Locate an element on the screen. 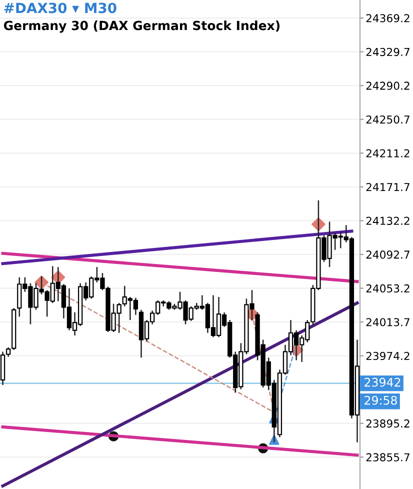  y-tick-label: 24171.7 is located at coordinates (388, 187).